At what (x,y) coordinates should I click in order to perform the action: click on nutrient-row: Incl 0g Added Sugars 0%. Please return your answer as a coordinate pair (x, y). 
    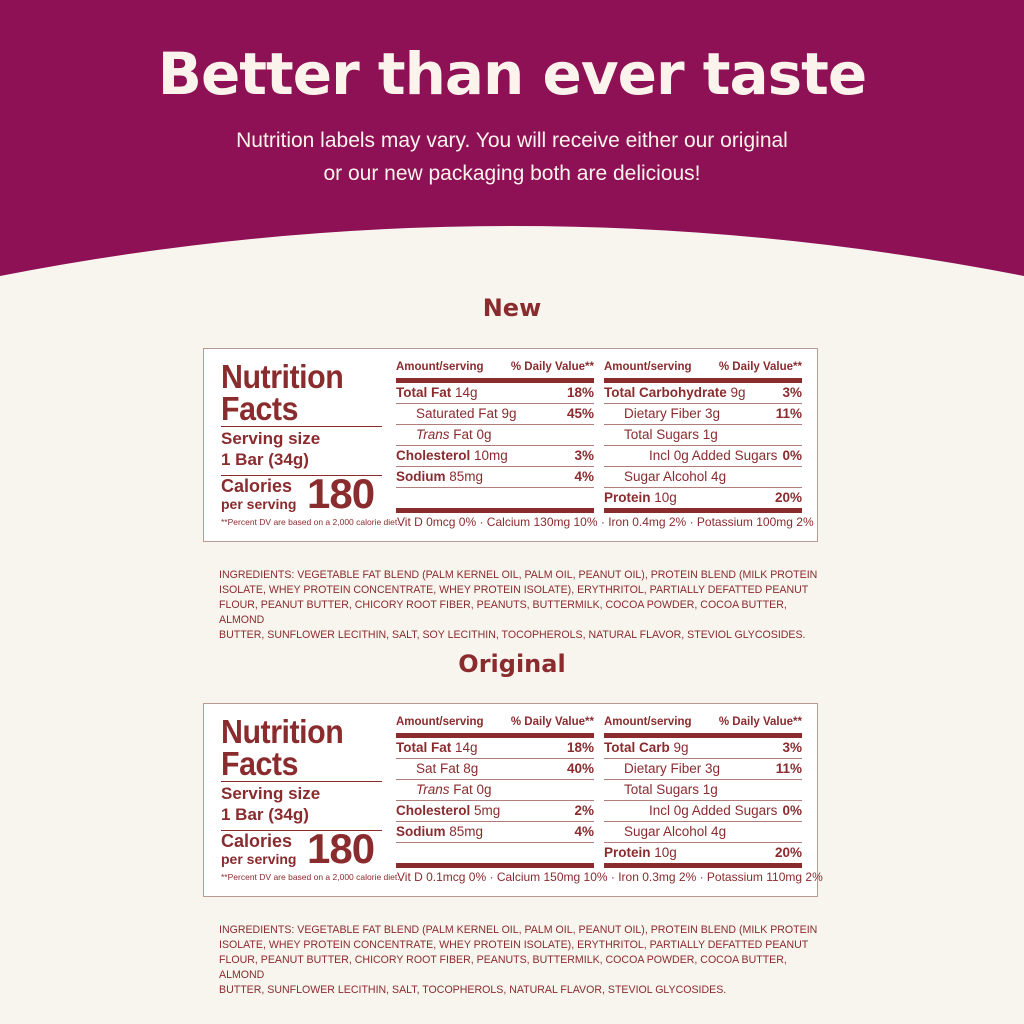
    Looking at the image, I should click on (703, 456).